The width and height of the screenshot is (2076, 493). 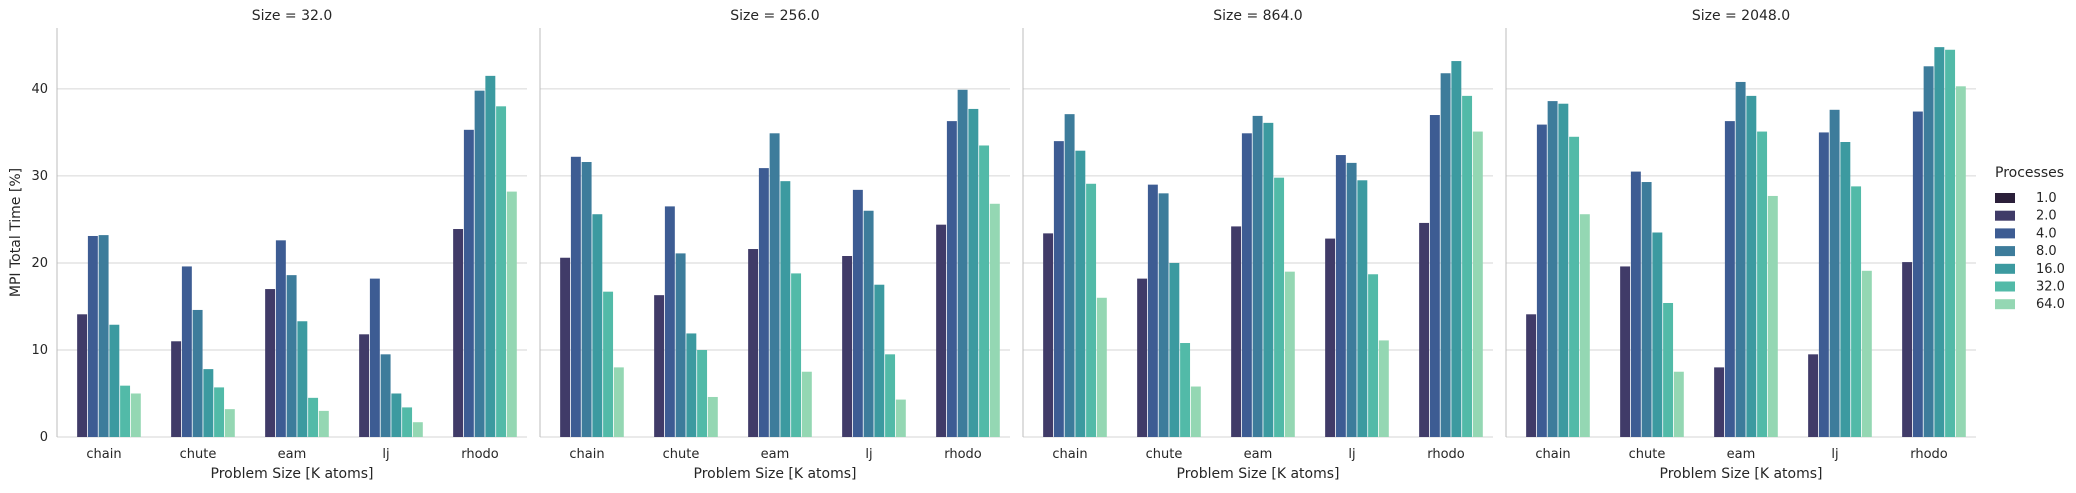 I want to click on legend-label: 1.0, so click(x=2046, y=198).